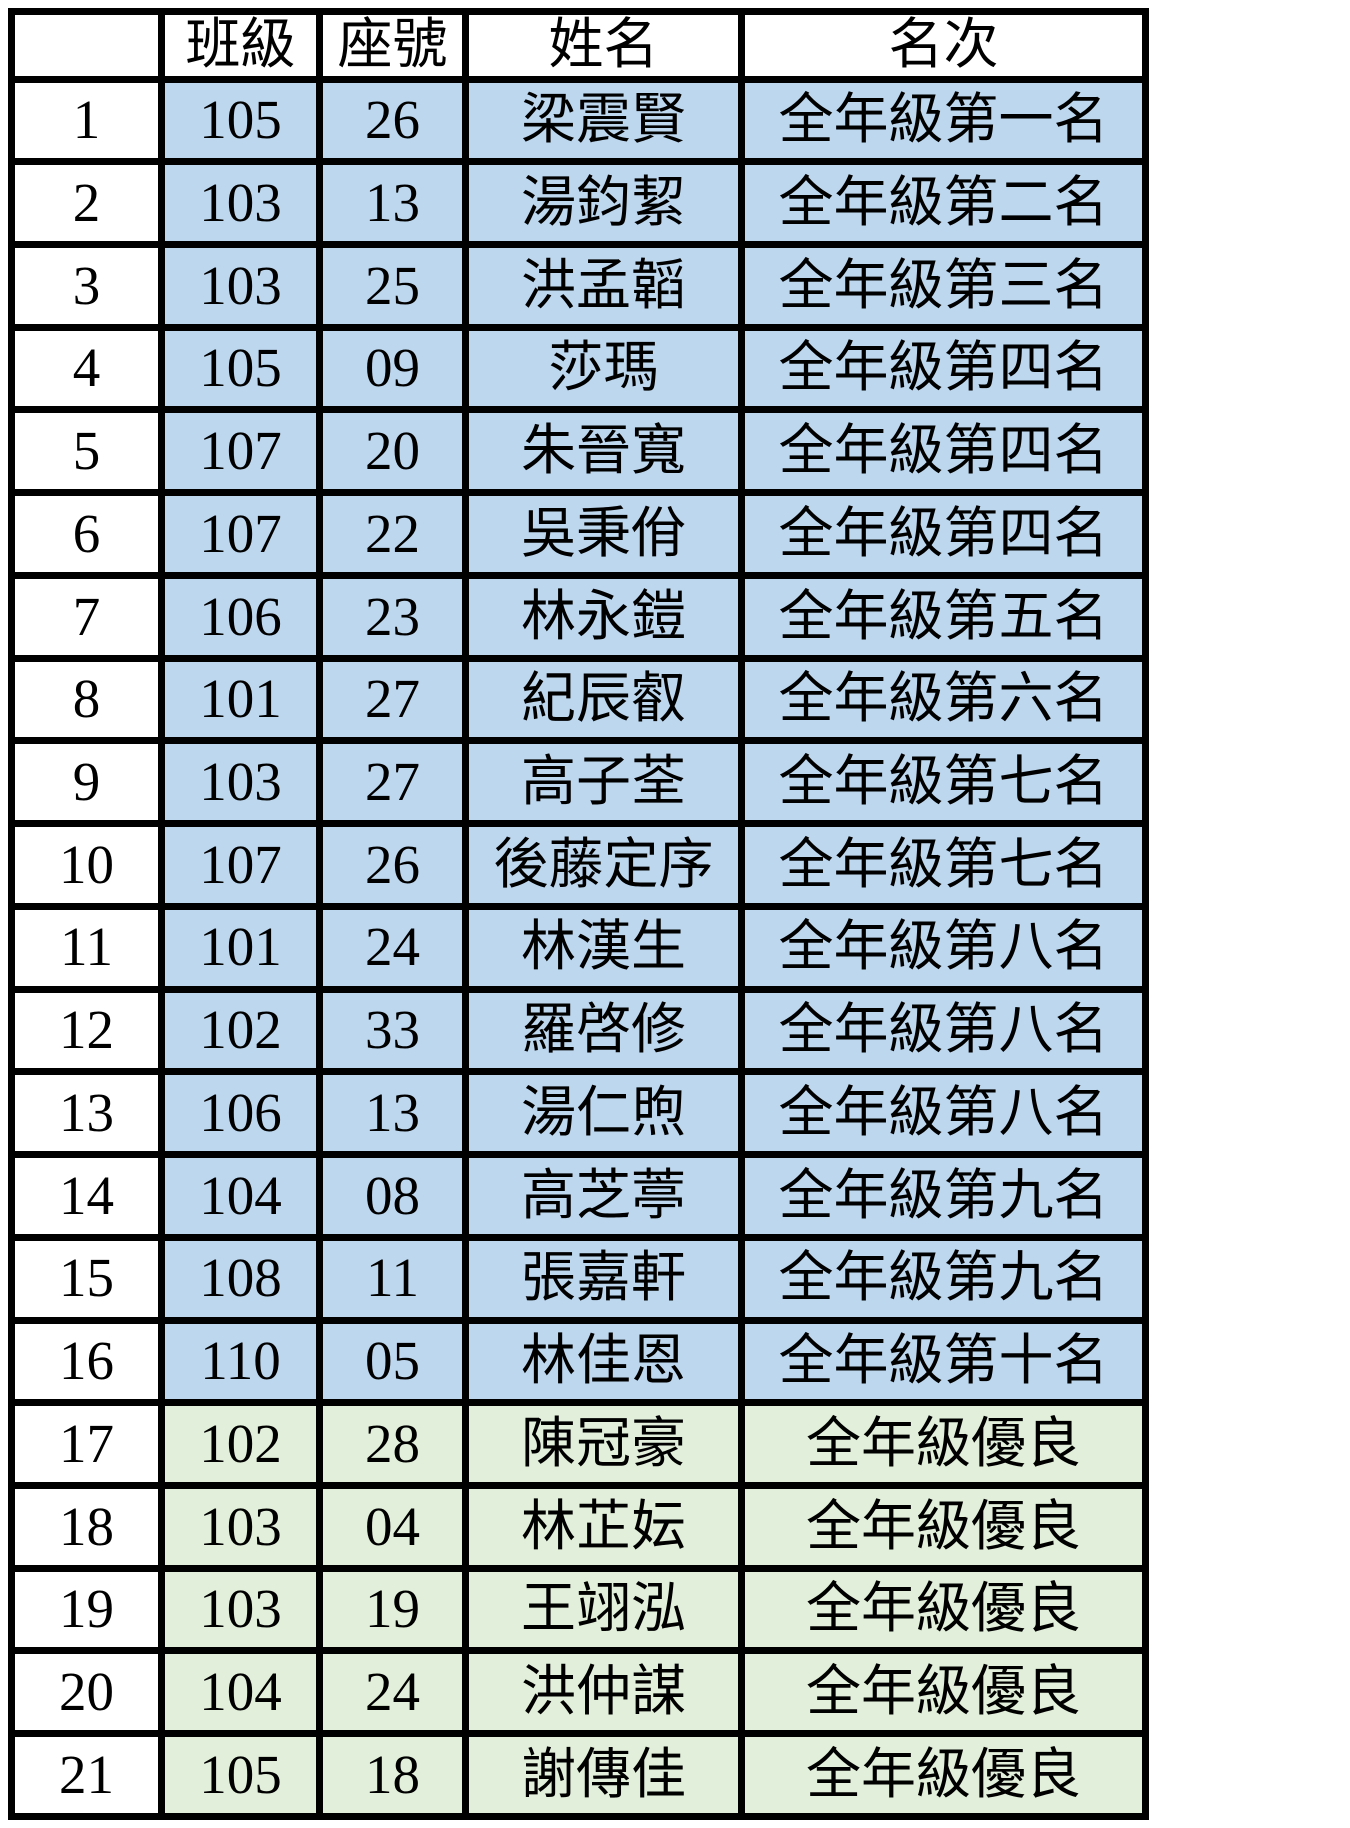 The image size is (1350, 1828). What do you see at coordinates (603, 1361) in the screenshot?
I see `name-cell: 林佳恩` at bounding box center [603, 1361].